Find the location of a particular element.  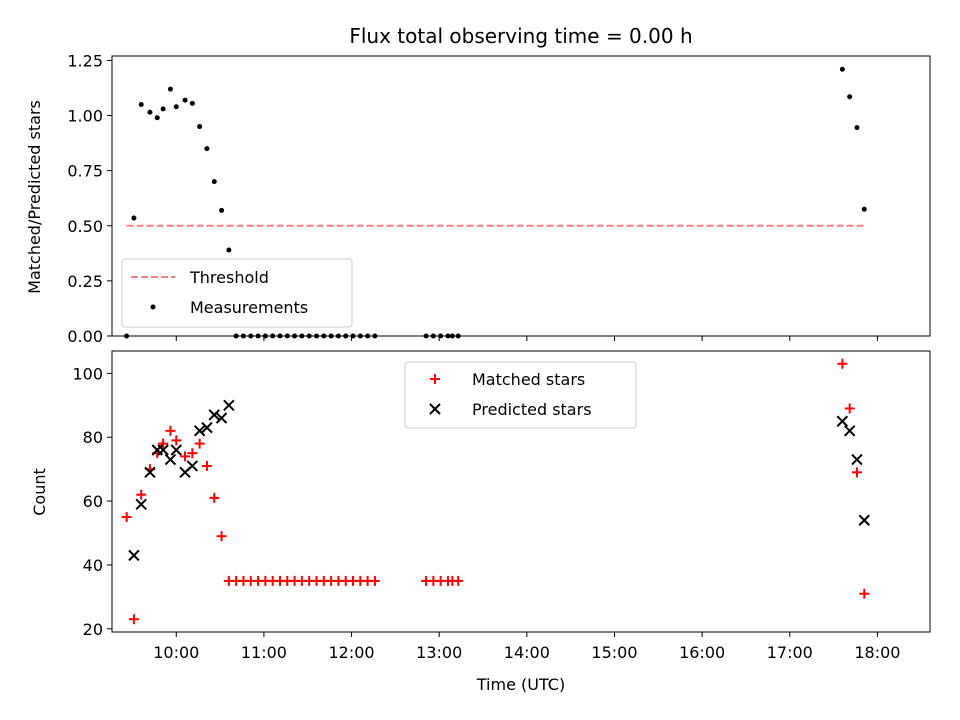

legend-matched-swatch is located at coordinates (435, 379).